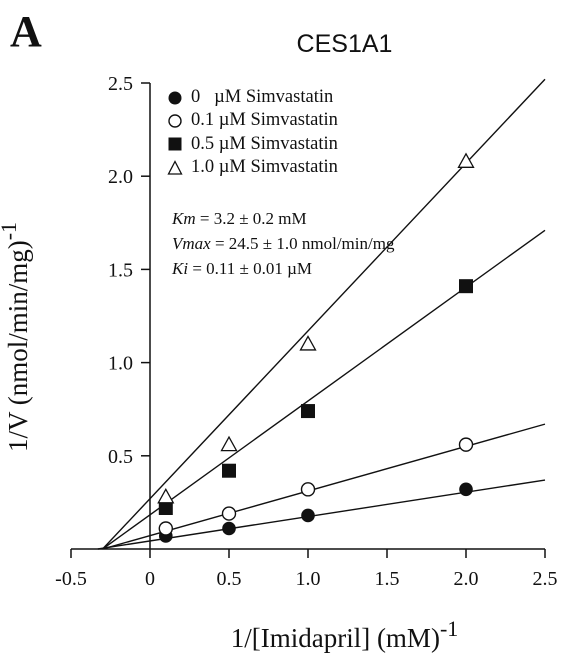 This screenshot has width=569, height=654. I want to click on x-tick-label: 2.5, so click(545, 579).